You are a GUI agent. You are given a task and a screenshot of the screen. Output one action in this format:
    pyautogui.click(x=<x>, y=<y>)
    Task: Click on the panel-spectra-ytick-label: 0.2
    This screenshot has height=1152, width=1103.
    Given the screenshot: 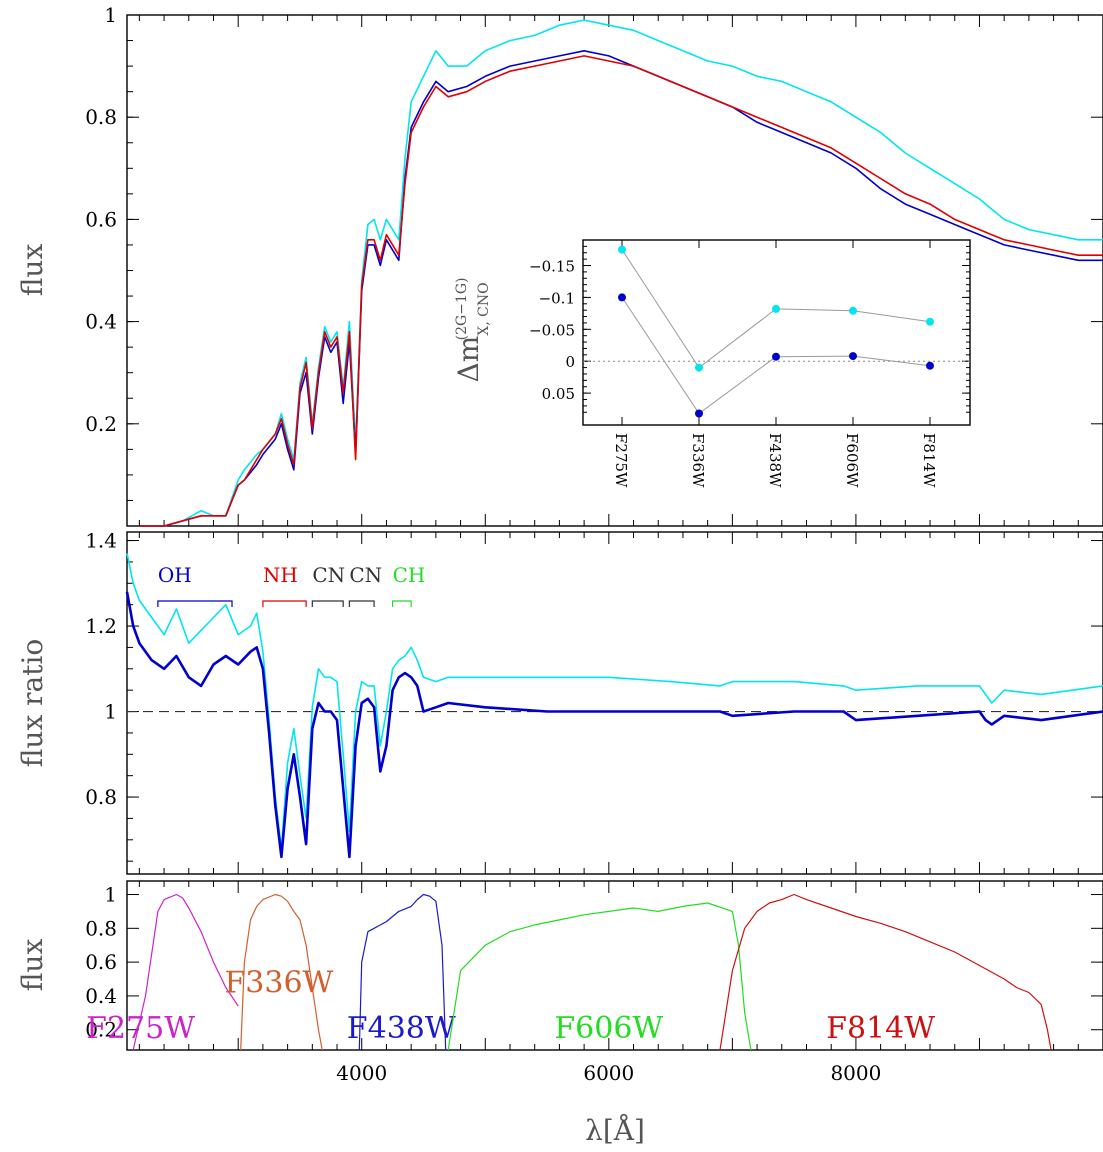 What is the action you would take?
    pyautogui.click(x=101, y=424)
    